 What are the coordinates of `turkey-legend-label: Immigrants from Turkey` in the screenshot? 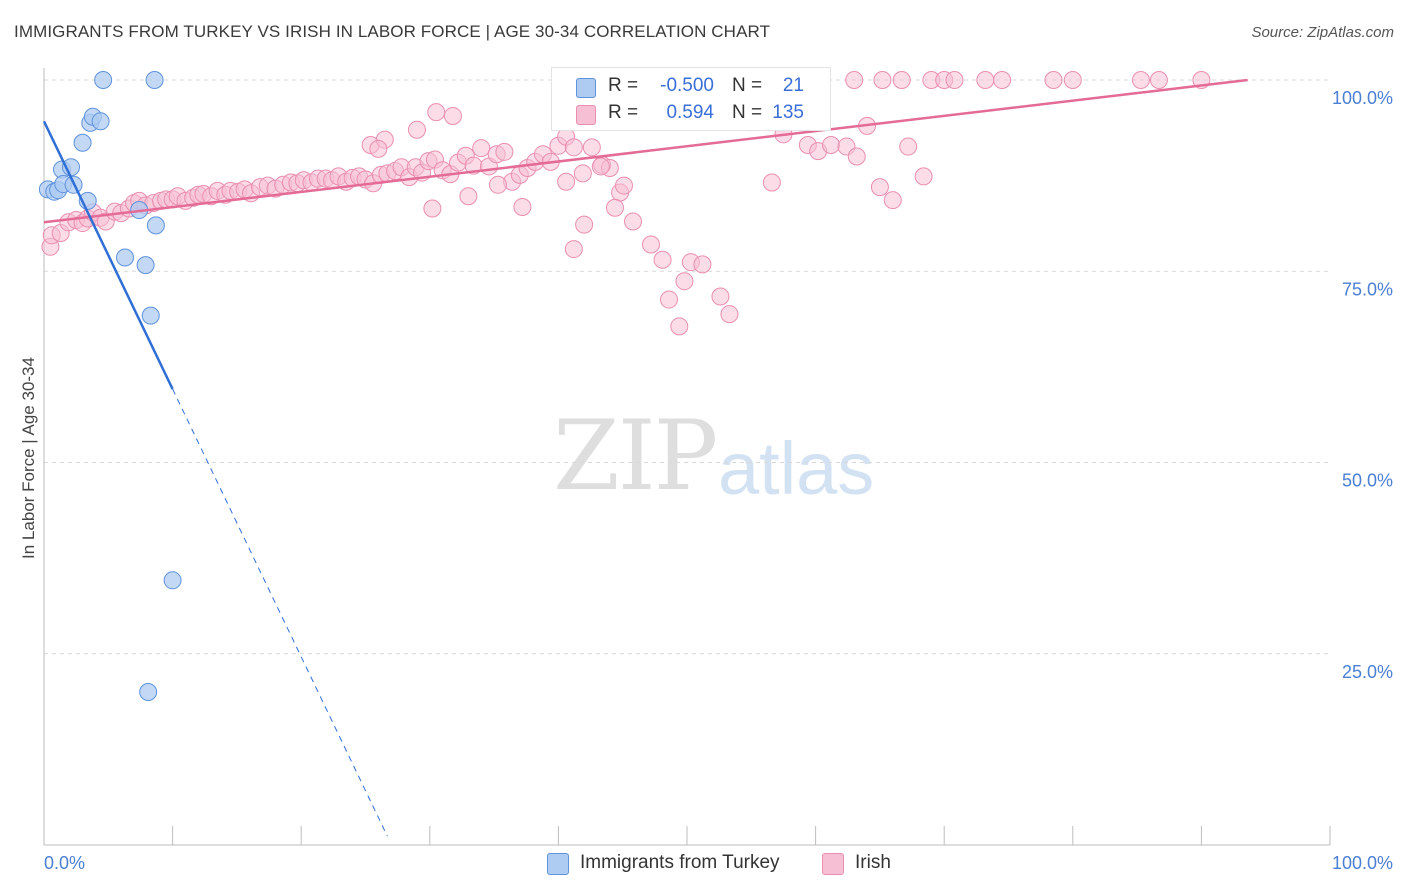 It's located at (680, 862).